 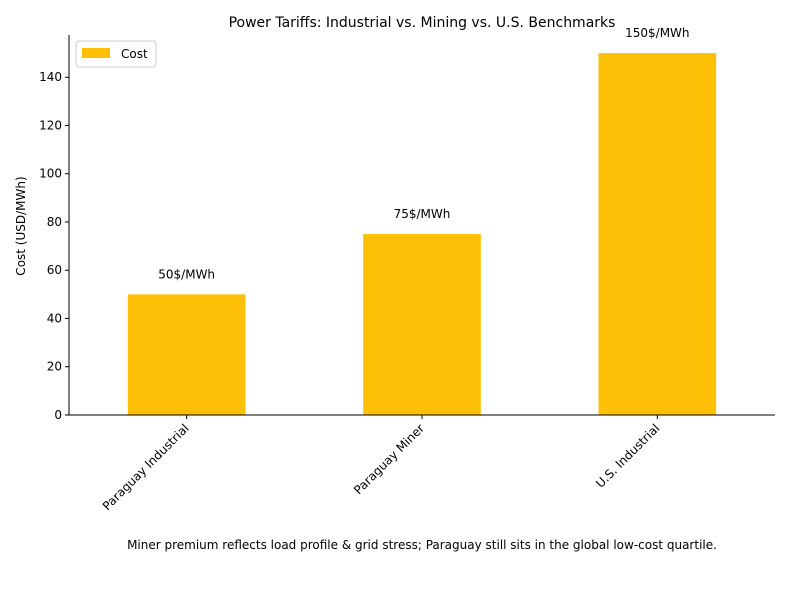 What do you see at coordinates (657, 33) in the screenshot?
I see `data-label-3: 150$/MWh` at bounding box center [657, 33].